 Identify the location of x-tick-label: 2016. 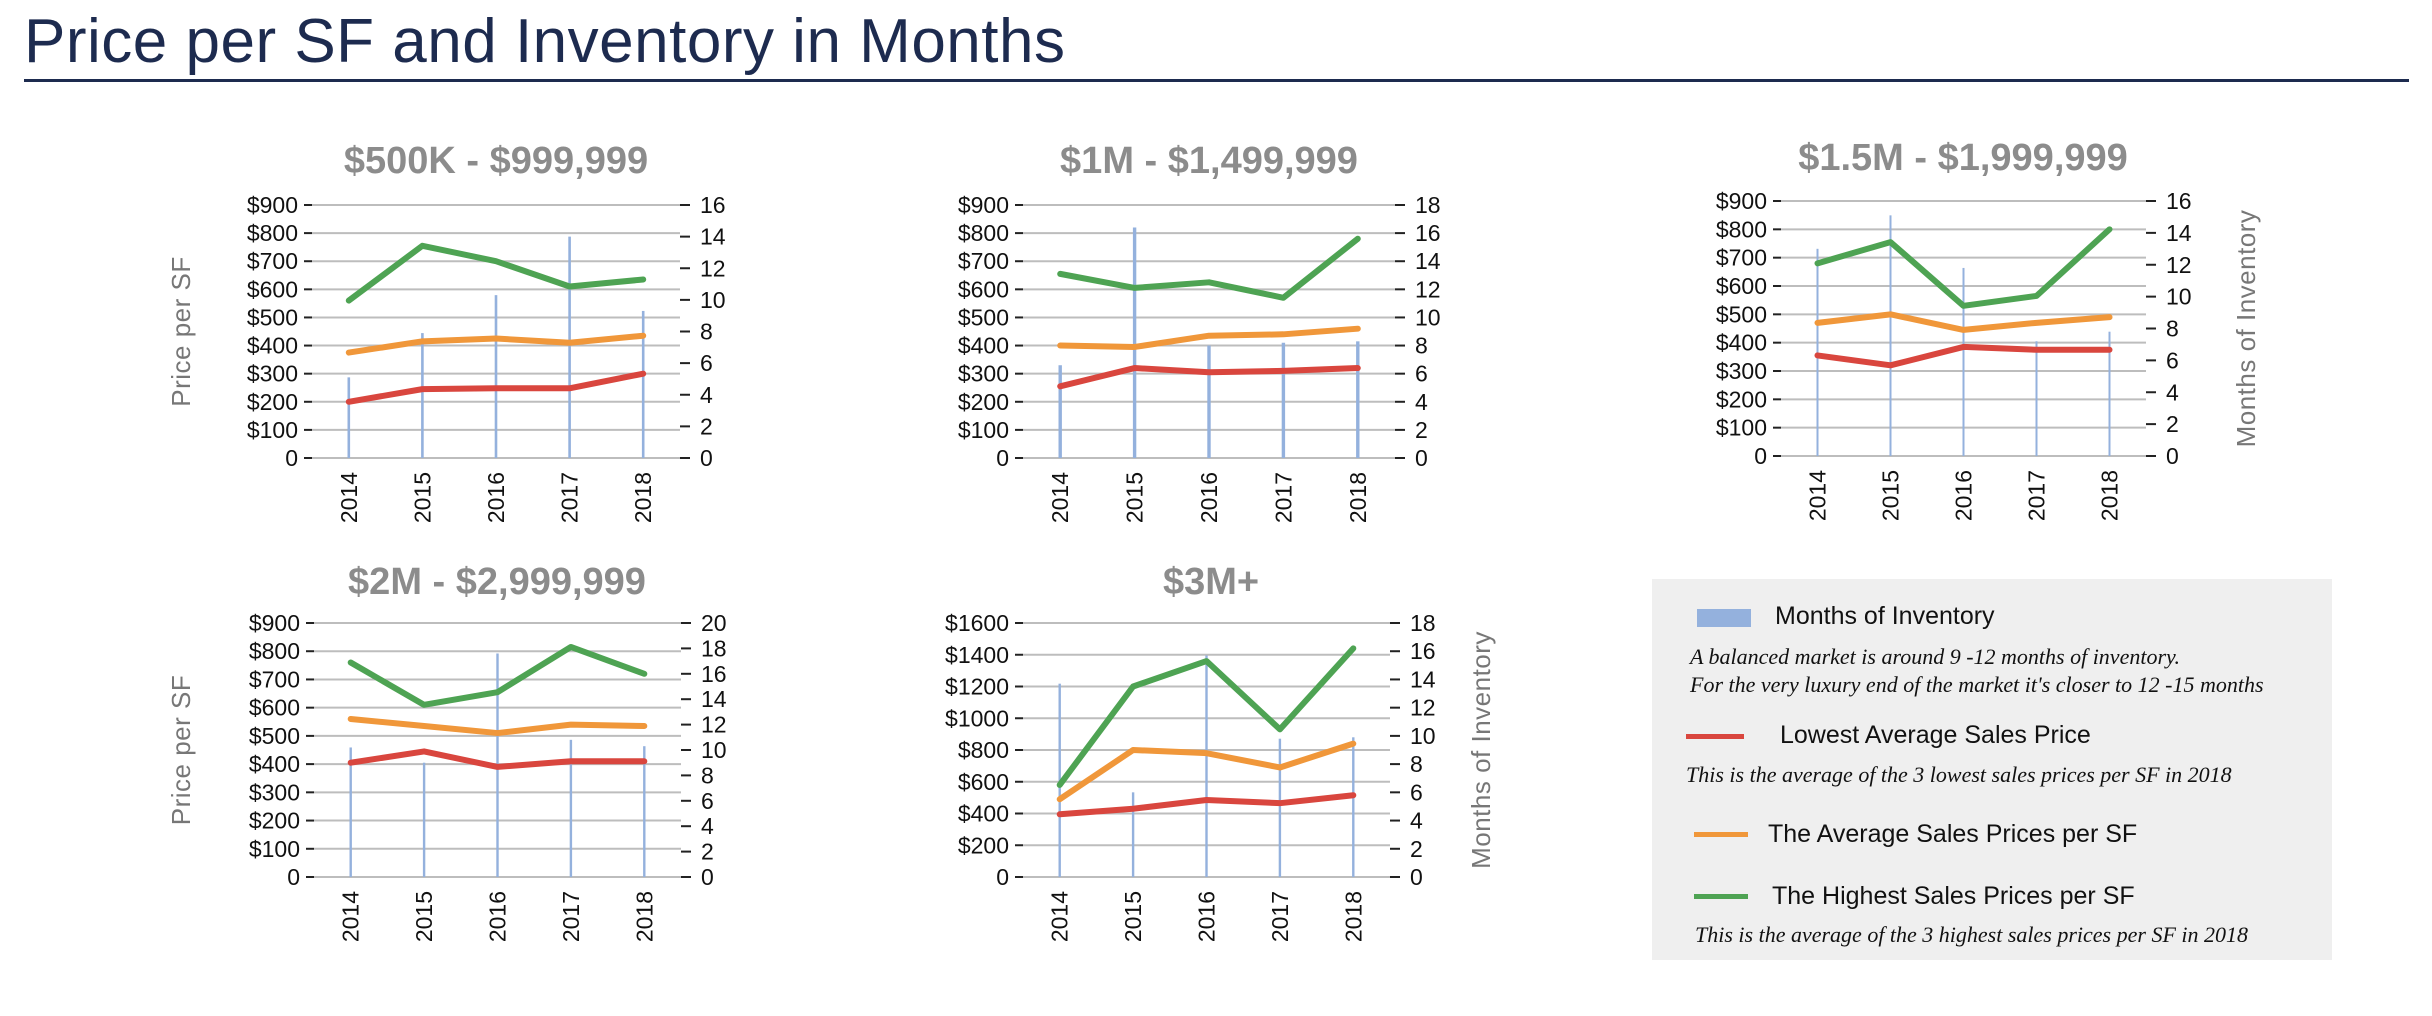
(1209, 497).